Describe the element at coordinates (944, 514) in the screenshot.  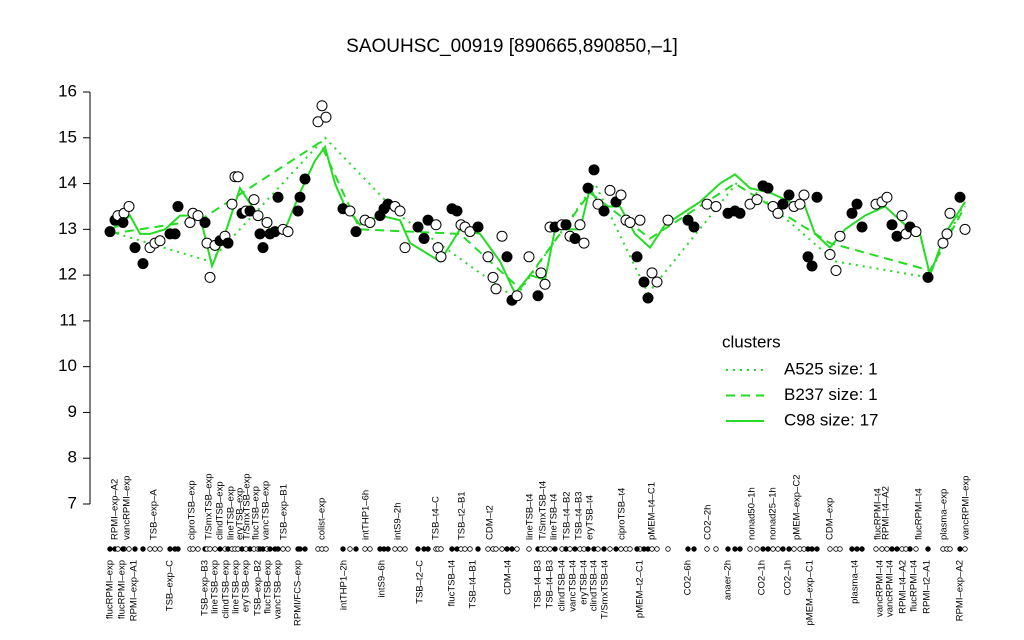
I see `x-label-top: plasma–exp` at that location.